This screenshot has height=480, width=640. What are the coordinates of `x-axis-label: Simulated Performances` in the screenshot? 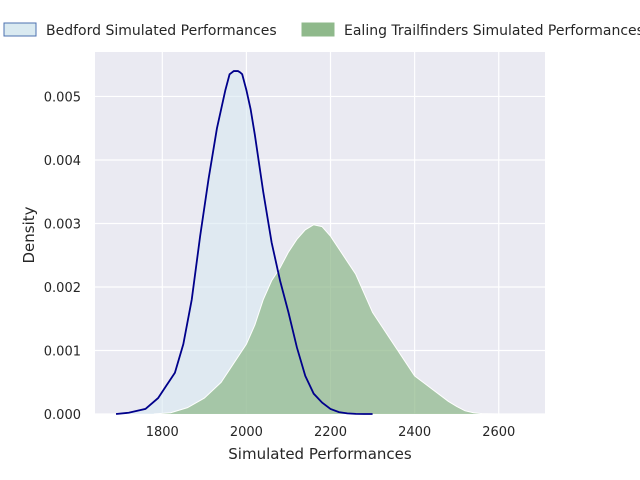 It's located at (320, 454).